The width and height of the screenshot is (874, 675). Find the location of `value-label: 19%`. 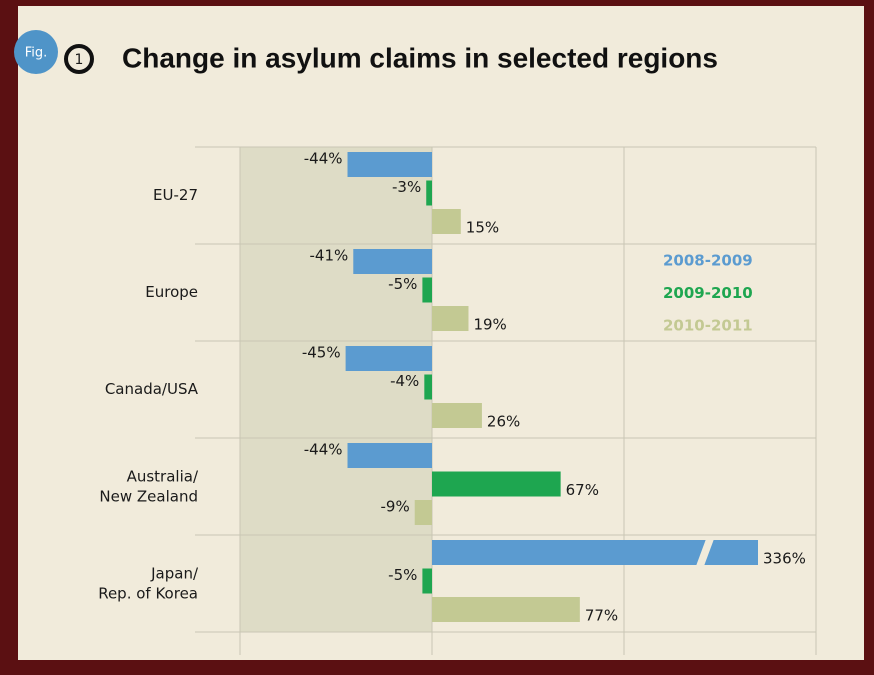

value-label: 19% is located at coordinates (489, 325).